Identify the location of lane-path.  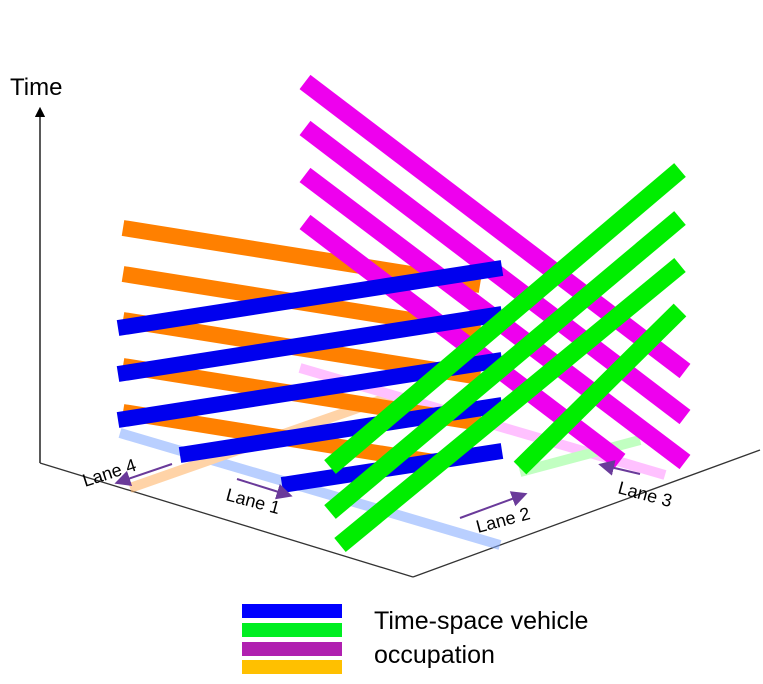
(580, 456).